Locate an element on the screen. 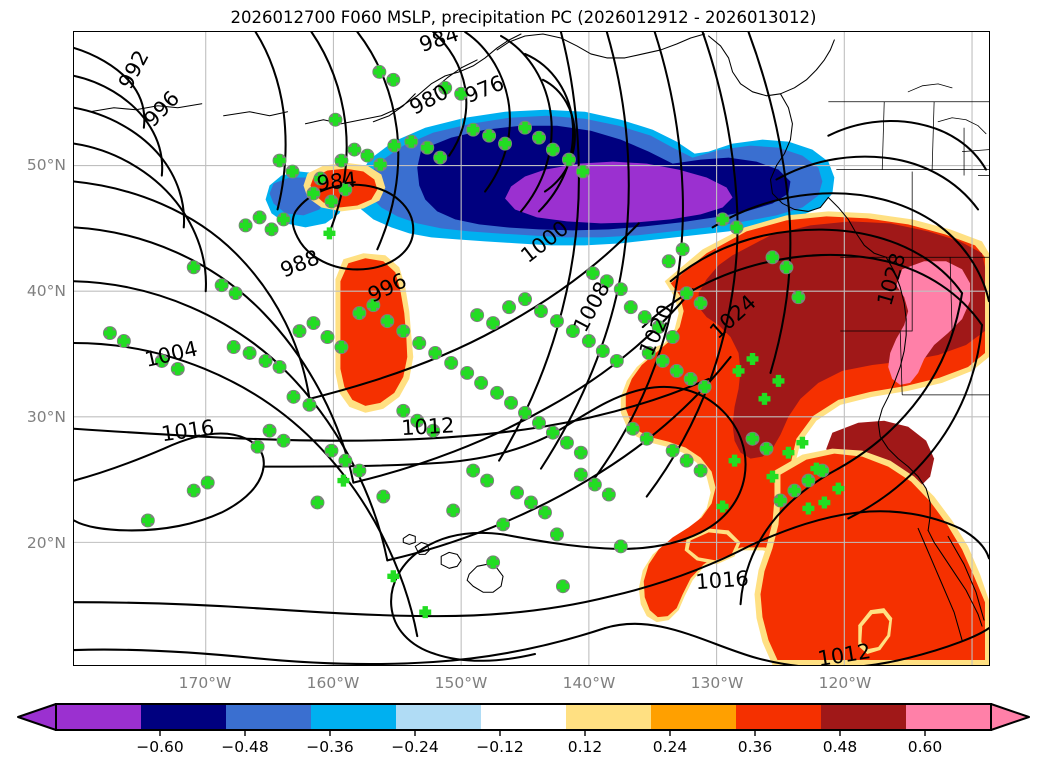  svg-text: 996 is located at coordinates (161, 108).